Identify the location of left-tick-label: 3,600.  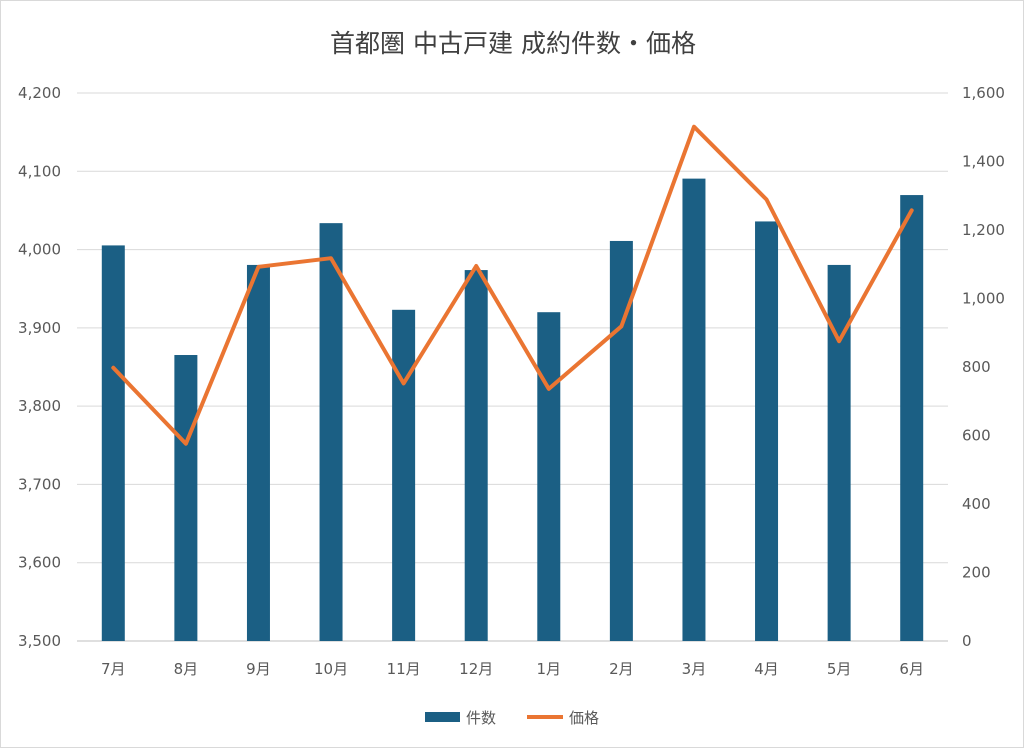
(39, 563).